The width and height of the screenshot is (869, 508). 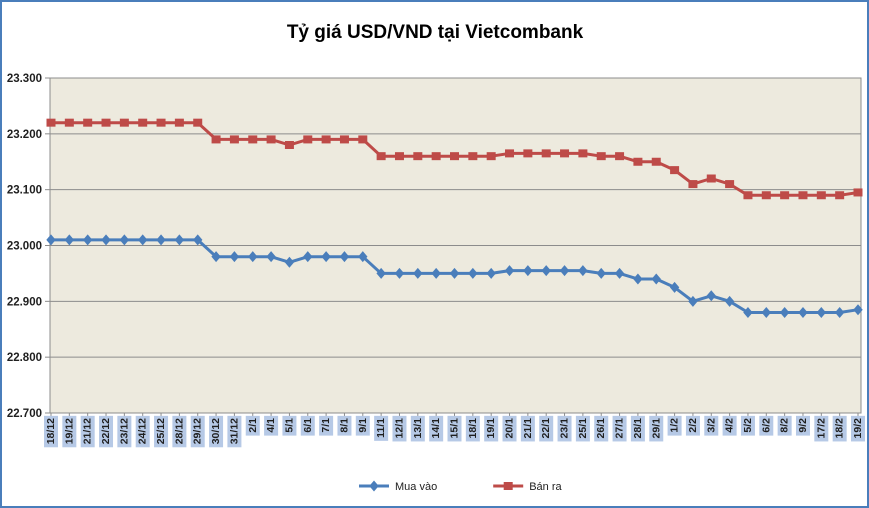 I want to click on legend-item-ban-ra: Bán ra, so click(x=527, y=487).